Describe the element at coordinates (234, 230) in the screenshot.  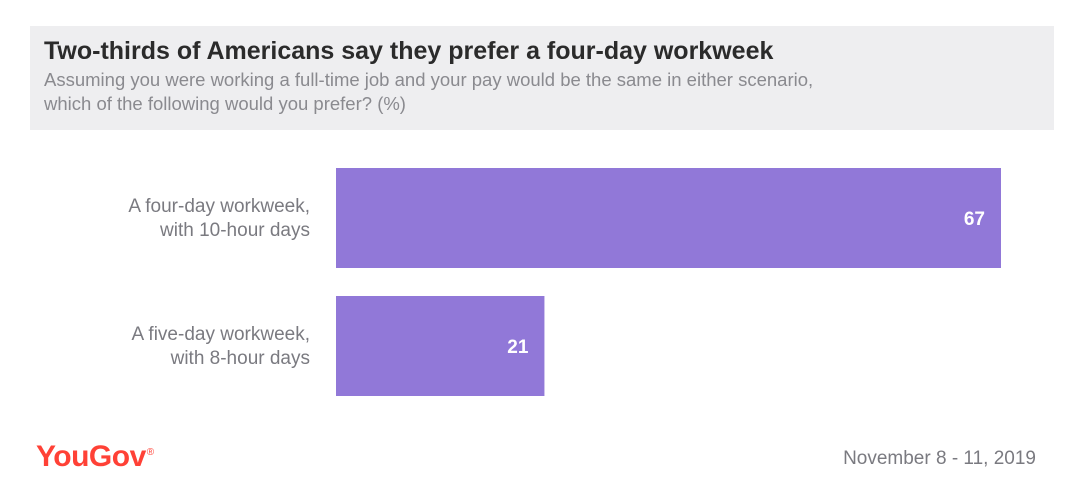
I see `category-label-1-line-2: with 10-hour days` at that location.